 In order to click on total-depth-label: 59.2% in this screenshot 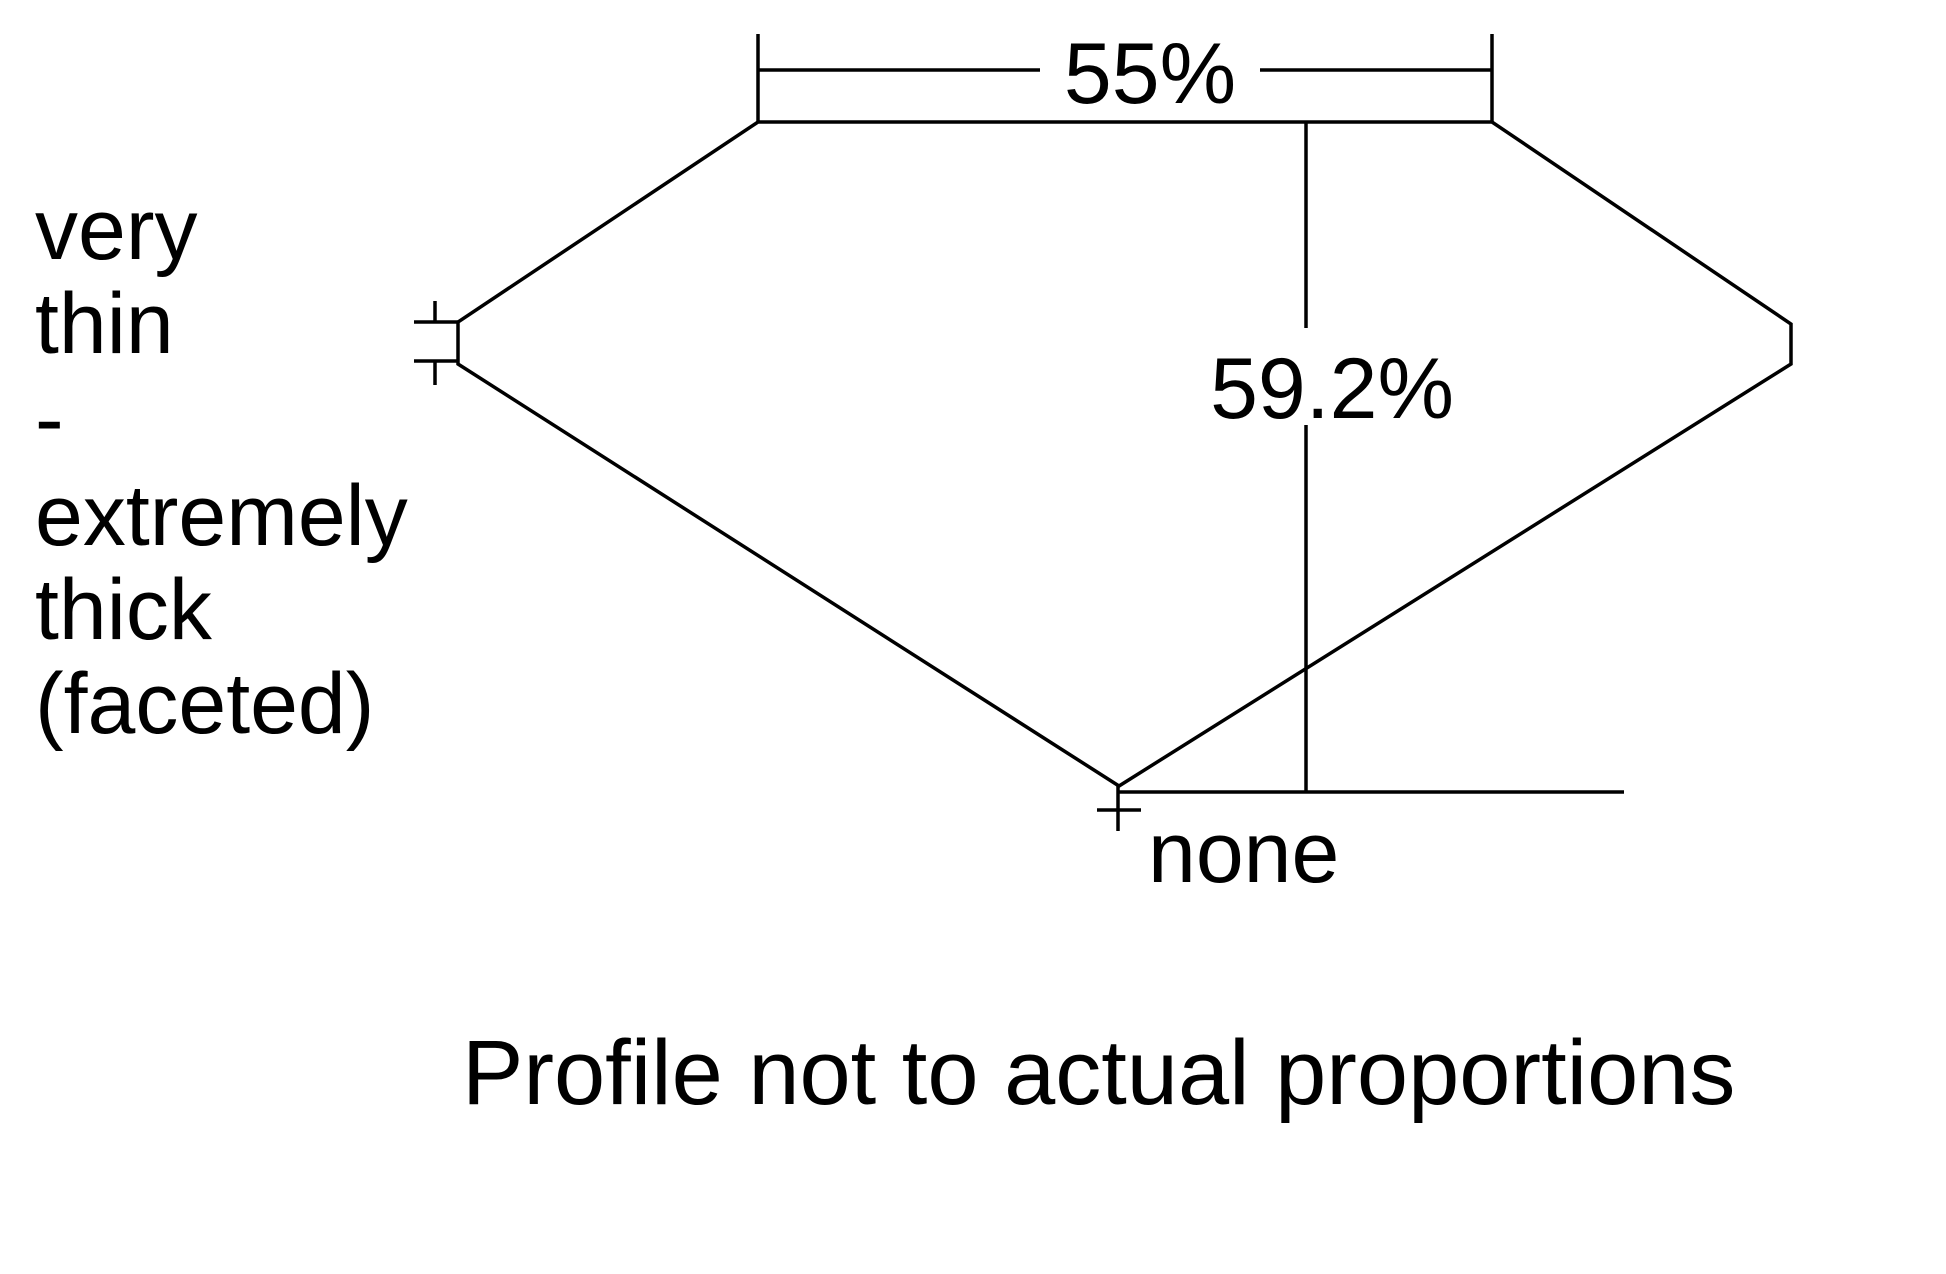, I will do `click(1332, 389)`.